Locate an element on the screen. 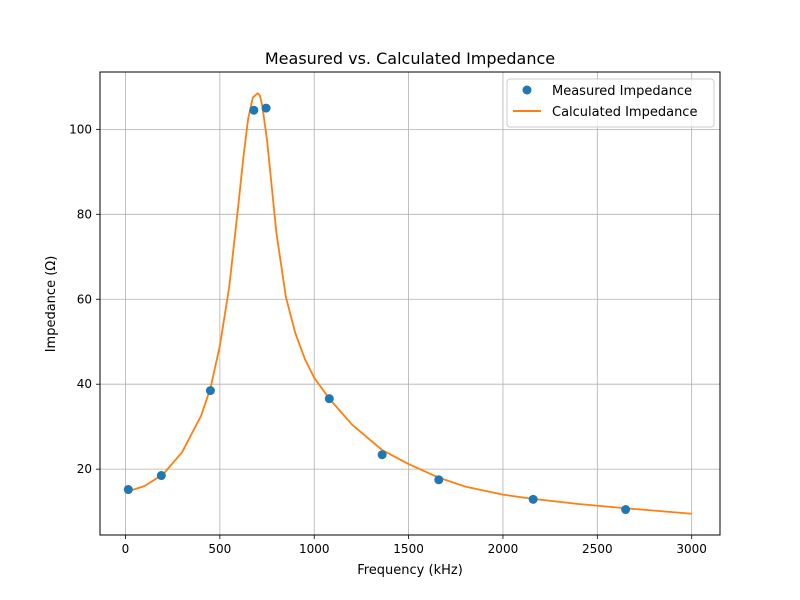  legend-label-calculated: Calculated Impedance is located at coordinates (624, 112).